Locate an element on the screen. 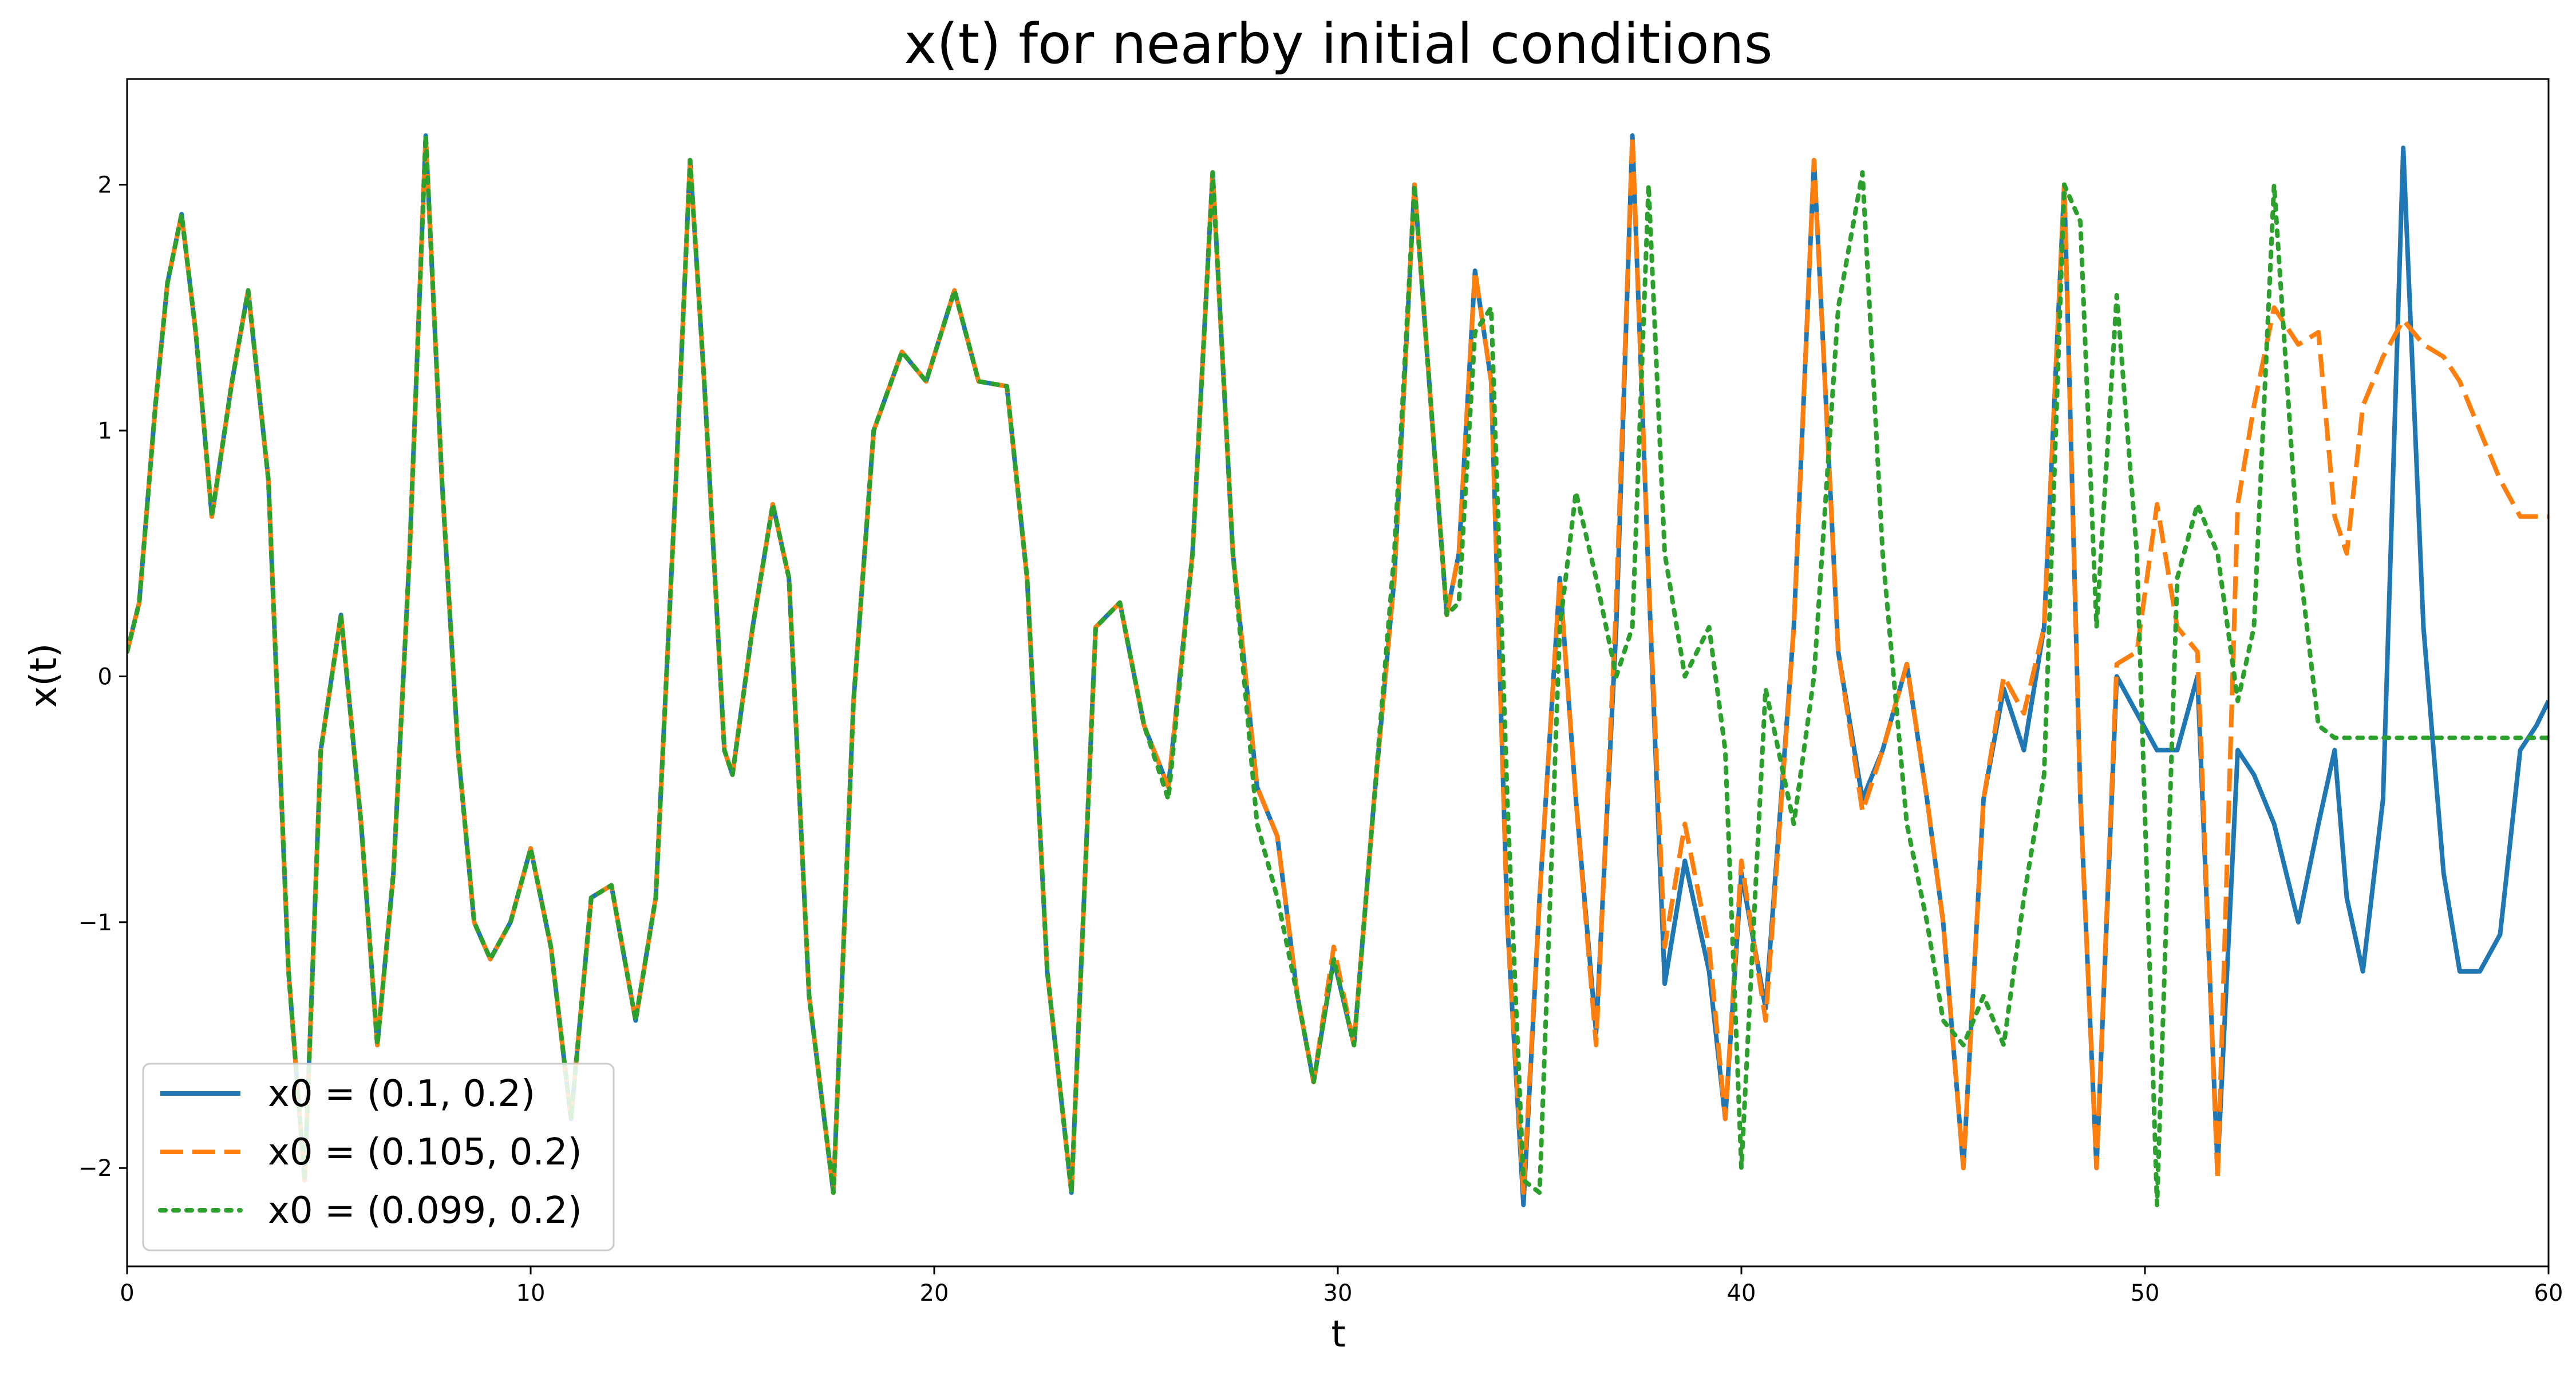 This screenshot has width=2576, height=1374. legend-box is located at coordinates (378, 1157).